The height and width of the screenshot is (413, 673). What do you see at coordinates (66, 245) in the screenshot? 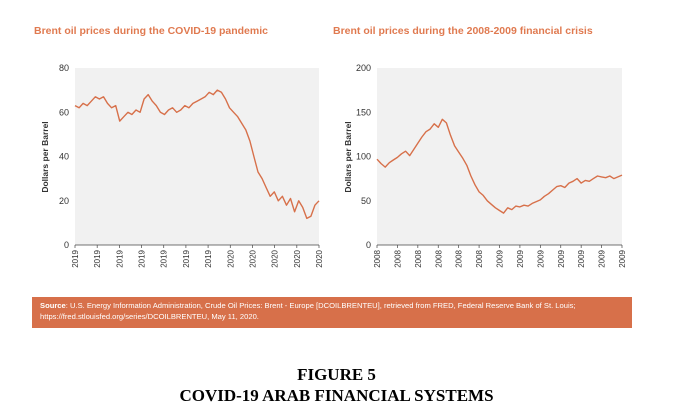
I see `chart1-y-tick-label: 0` at bounding box center [66, 245].